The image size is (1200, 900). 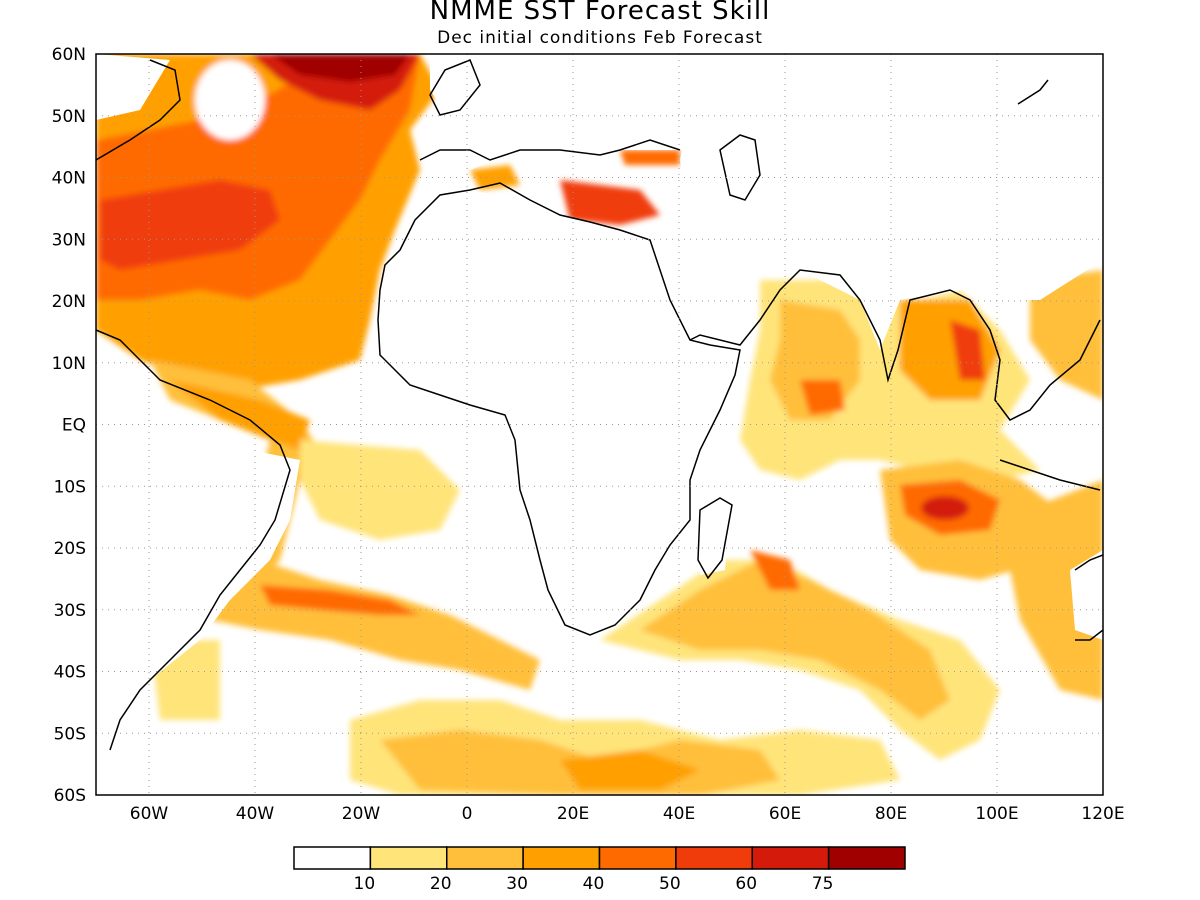 What do you see at coordinates (600, 38) in the screenshot?
I see `chart-subtitle: Dec initial conditions Feb Forecast` at bounding box center [600, 38].